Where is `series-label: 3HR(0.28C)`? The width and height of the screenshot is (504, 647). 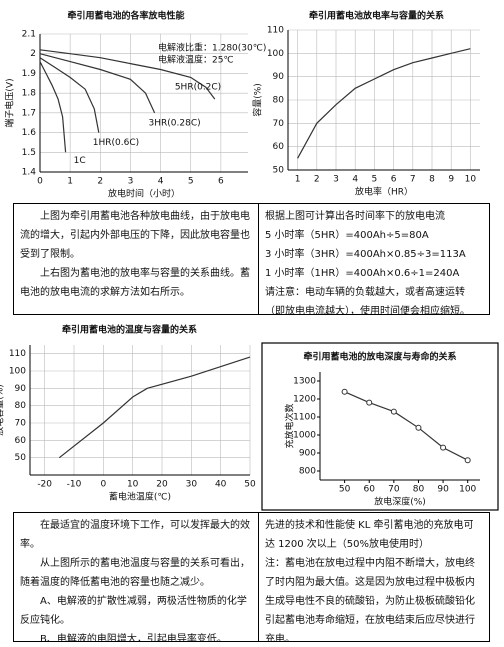
series-label: 3HR(0.28C) is located at coordinates (175, 123).